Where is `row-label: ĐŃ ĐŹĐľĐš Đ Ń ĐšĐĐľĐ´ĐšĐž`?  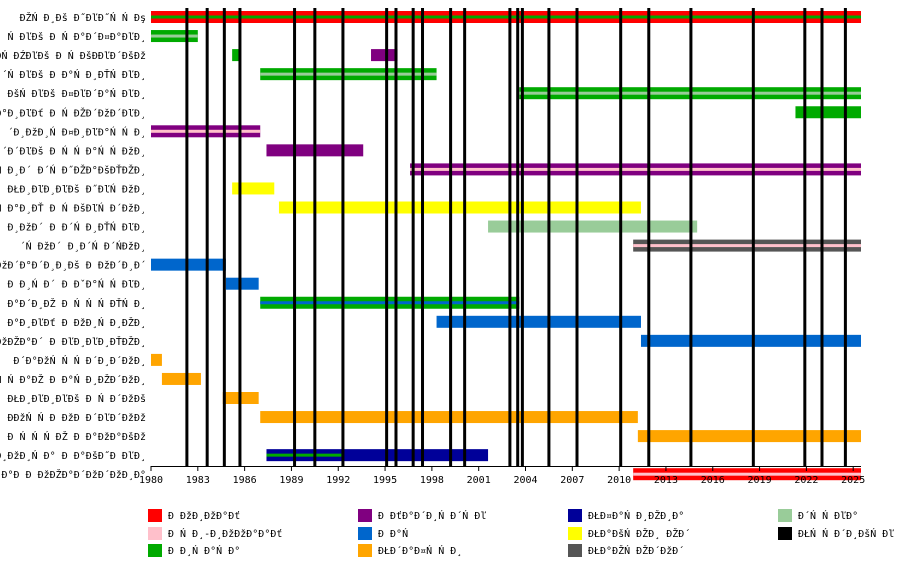
row-label: ĐŃ ĐŹĐľĐš Đ Ń ĐšĐĐľĐ´ĐšĐž is located at coordinates (73, 55).